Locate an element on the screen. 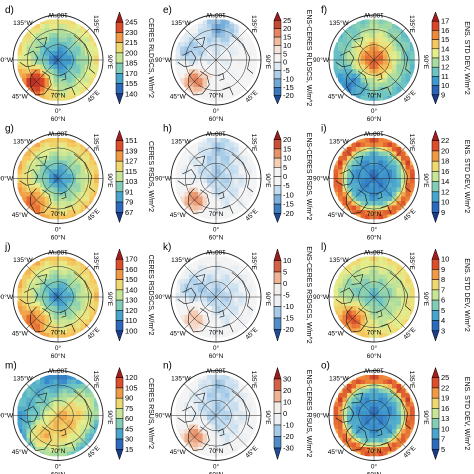  colorbar-tick: 151 is located at coordinates (131, 140).